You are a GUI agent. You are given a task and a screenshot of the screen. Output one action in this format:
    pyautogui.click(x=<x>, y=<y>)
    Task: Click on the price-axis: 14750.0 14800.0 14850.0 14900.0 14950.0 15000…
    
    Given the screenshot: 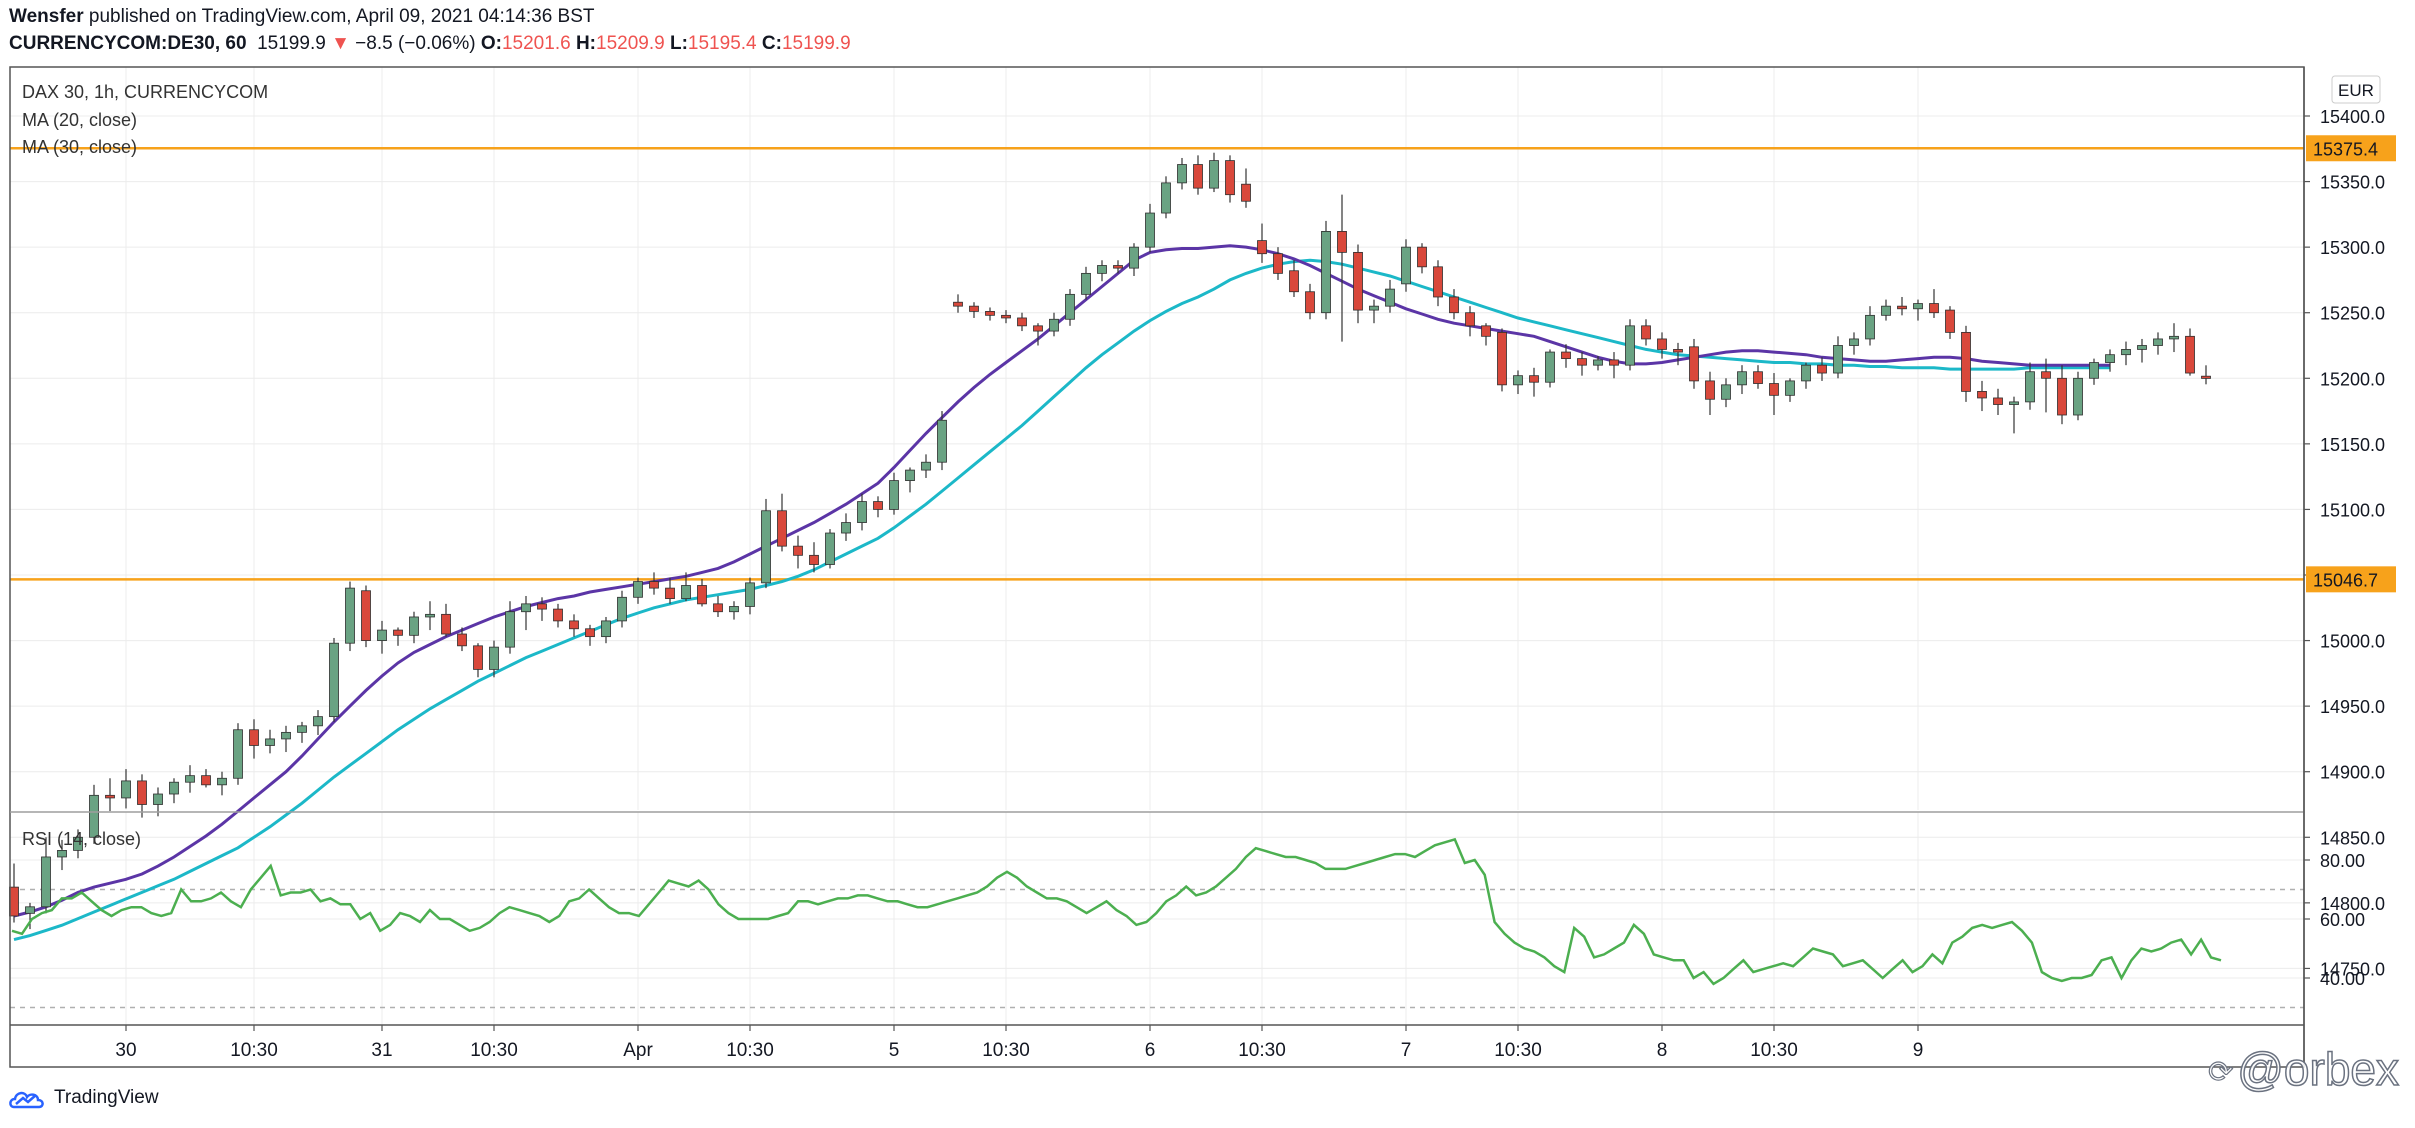 What is the action you would take?
    pyautogui.click(x=2350, y=532)
    